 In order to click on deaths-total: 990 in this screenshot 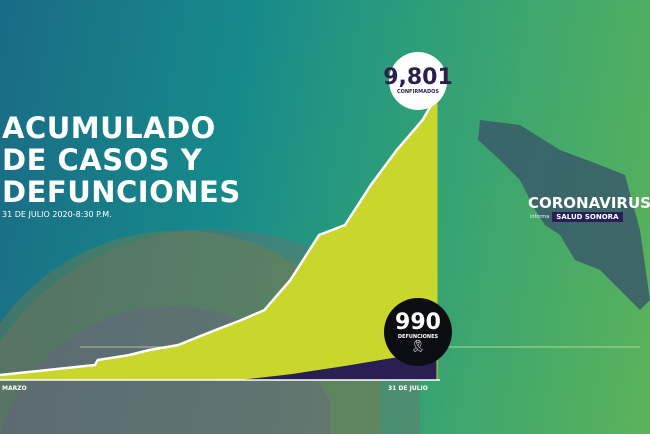, I will do `click(418, 322)`.